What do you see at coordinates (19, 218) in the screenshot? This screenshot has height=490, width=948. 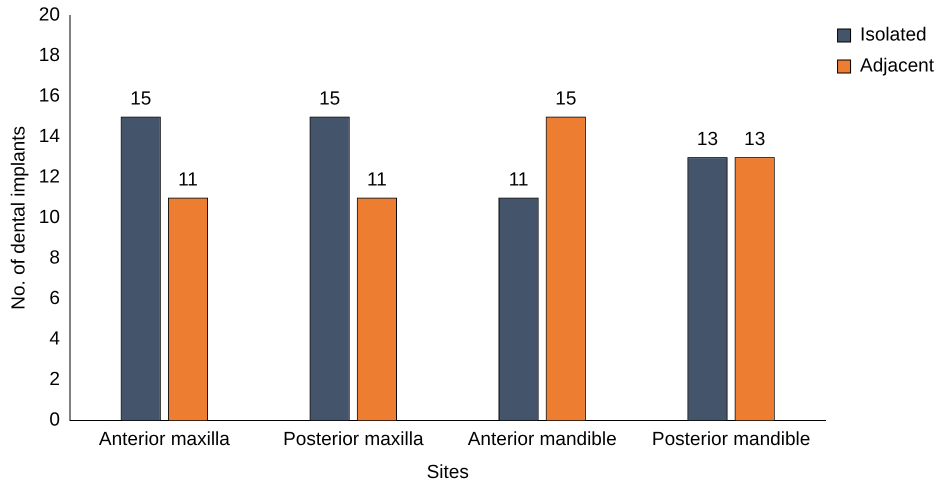 I see `y-axis-title: No. of dental implants` at bounding box center [19, 218].